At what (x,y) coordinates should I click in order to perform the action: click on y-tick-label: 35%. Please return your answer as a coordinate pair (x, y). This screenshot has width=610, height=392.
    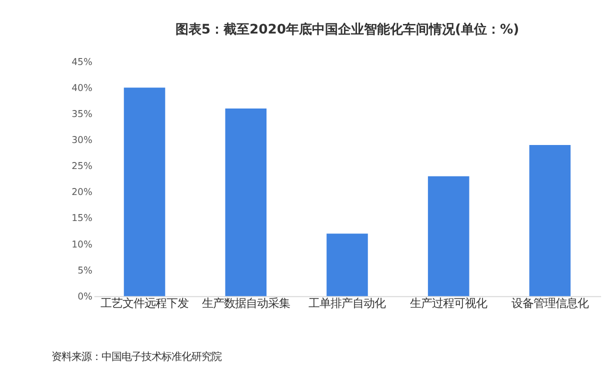
    Looking at the image, I should click on (82, 114).